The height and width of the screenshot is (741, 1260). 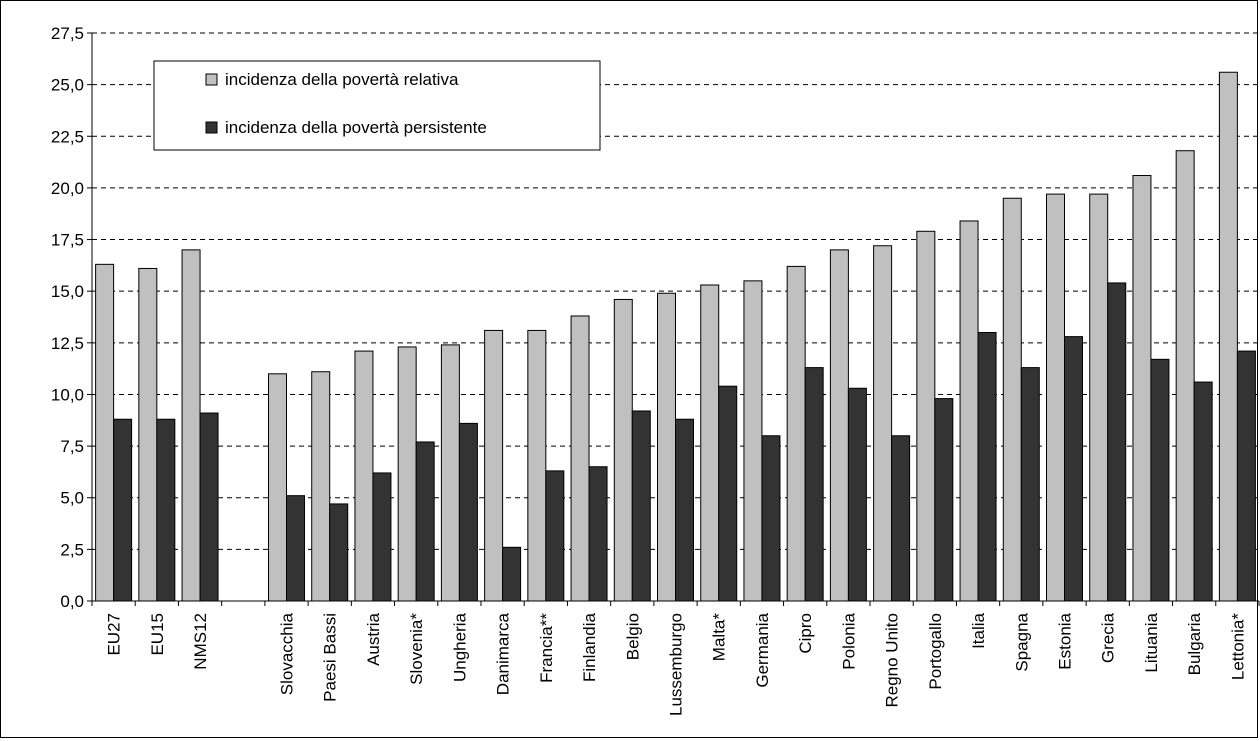 What do you see at coordinates (512, 574) in the screenshot?
I see `bar-persistente-Danimarca` at bounding box center [512, 574].